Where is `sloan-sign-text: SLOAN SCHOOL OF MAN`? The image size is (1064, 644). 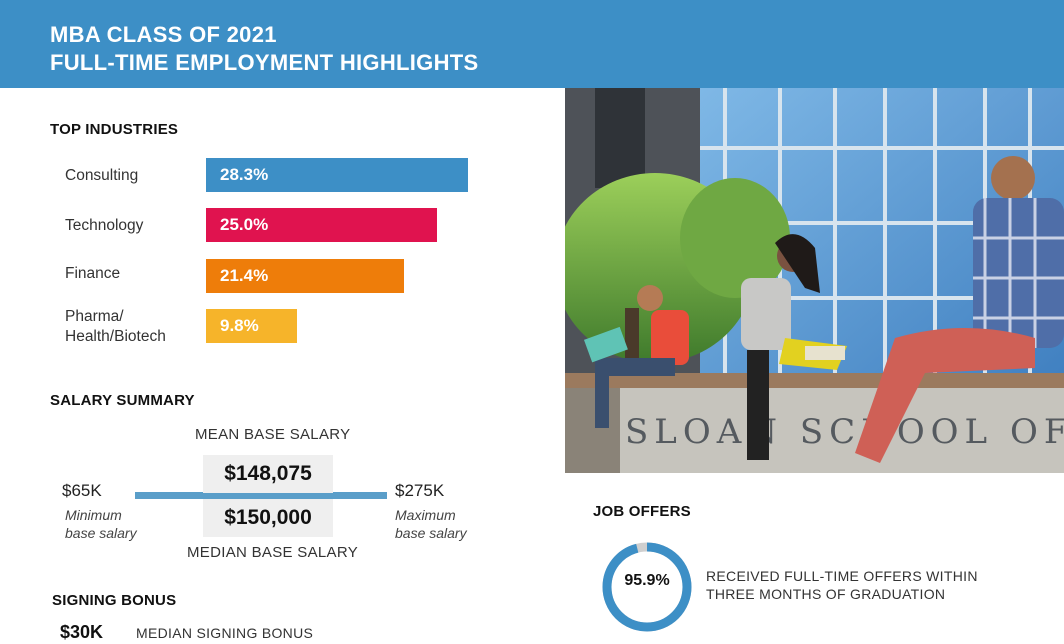 sloan-sign-text: SLOAN SCHOOL OF MAN is located at coordinates (844, 432).